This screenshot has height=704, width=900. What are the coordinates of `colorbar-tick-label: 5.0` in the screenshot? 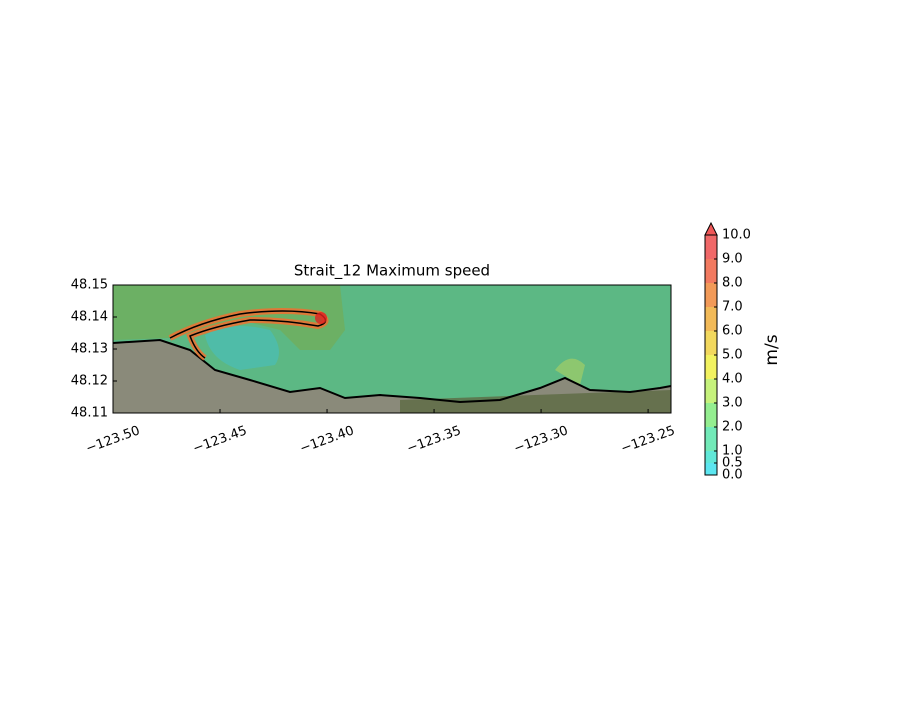 It's located at (732, 355).